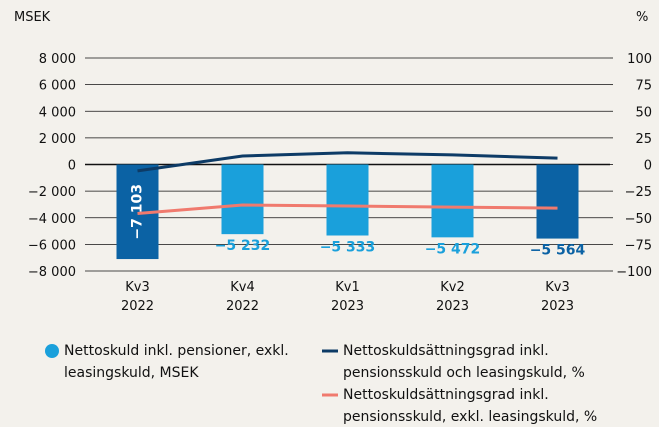  Describe the element at coordinates (639, 59) in the screenshot. I see `y2-tick-label: 100` at that location.